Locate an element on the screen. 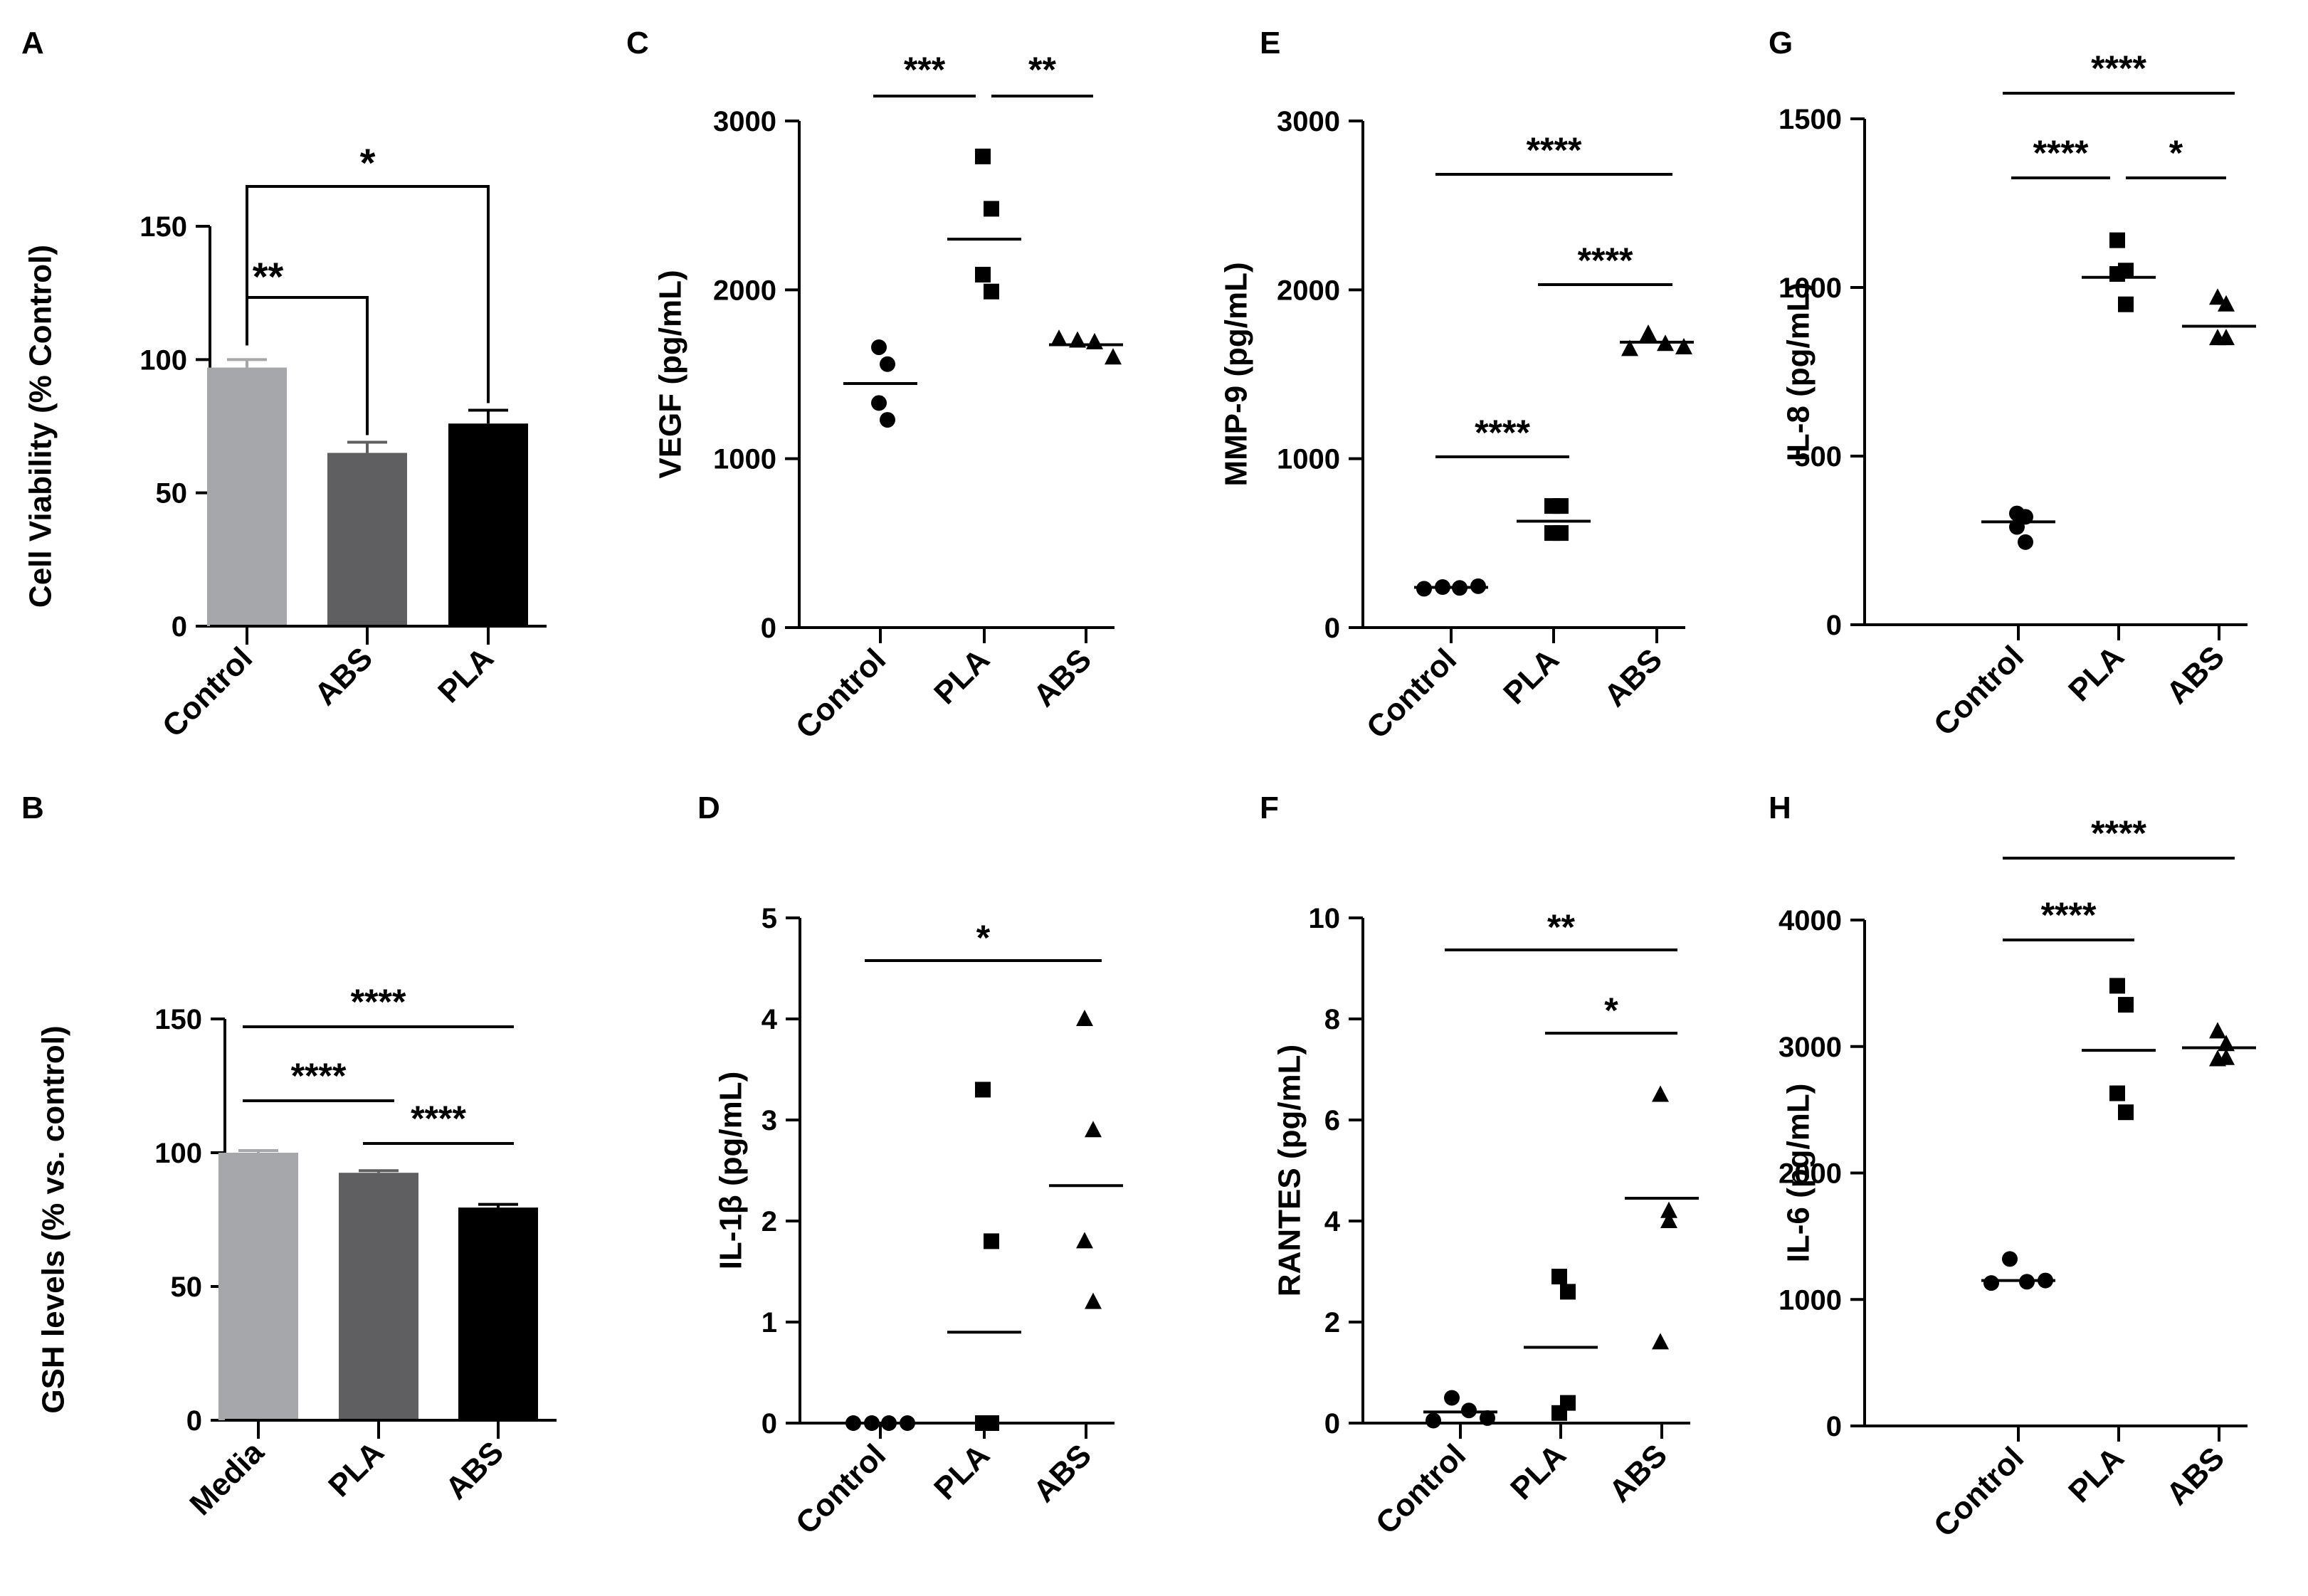 The image size is (2308, 1596). bar-media is located at coordinates (258, 1287).